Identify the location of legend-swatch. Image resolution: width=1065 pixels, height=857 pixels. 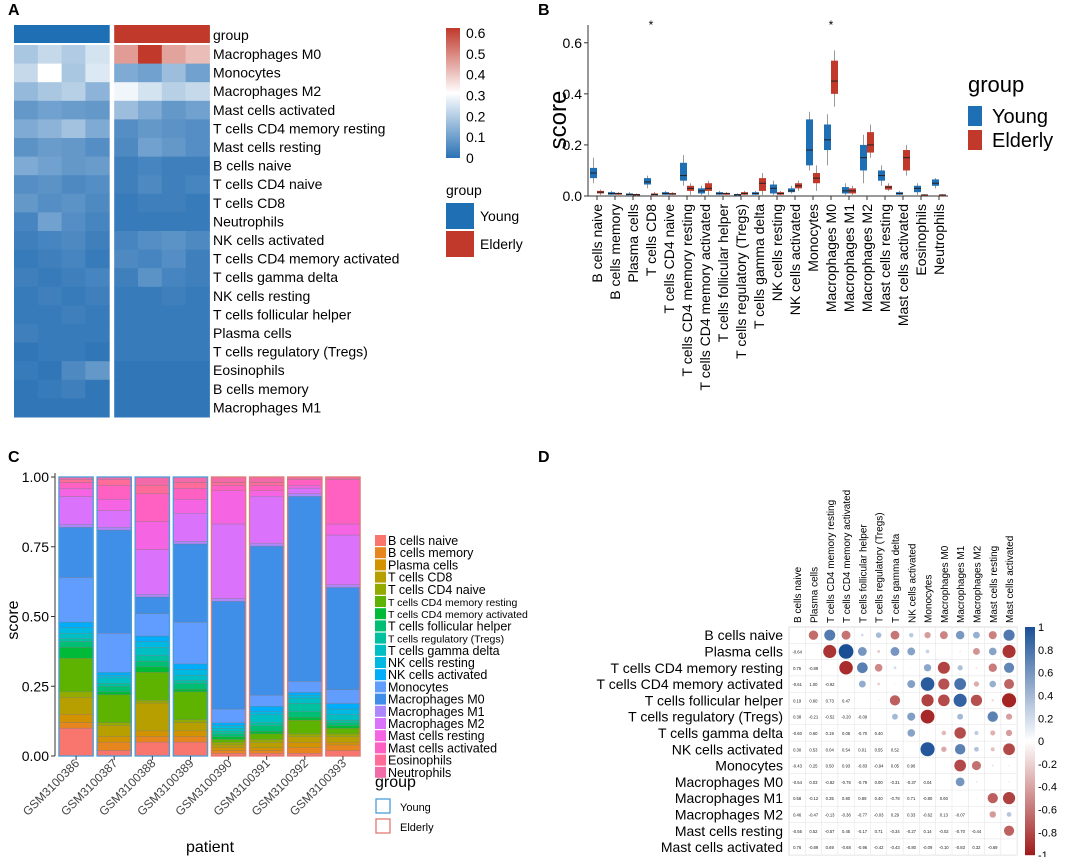
(380, 589).